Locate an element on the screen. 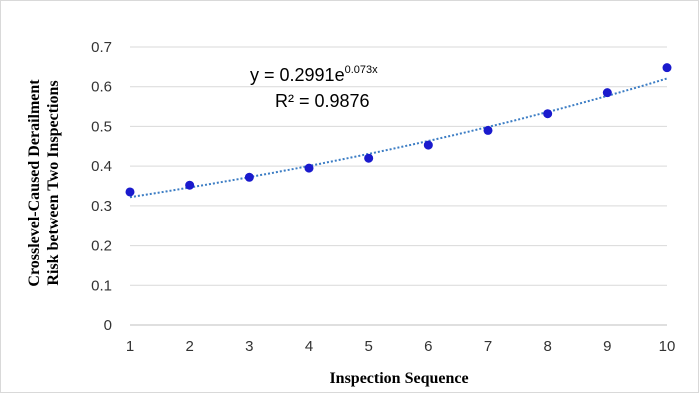  y-tick-label: 0.5 is located at coordinates (101, 126).